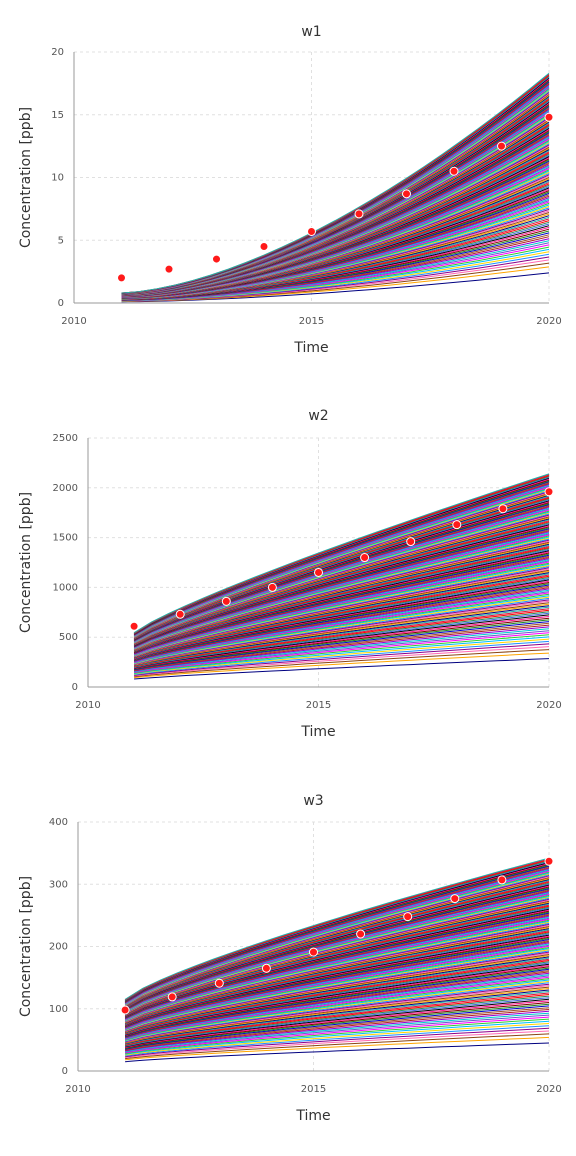 The height and width of the screenshot is (1156, 576). What do you see at coordinates (65, 538) in the screenshot?
I see `y-tick-label: 1500` at bounding box center [65, 538].